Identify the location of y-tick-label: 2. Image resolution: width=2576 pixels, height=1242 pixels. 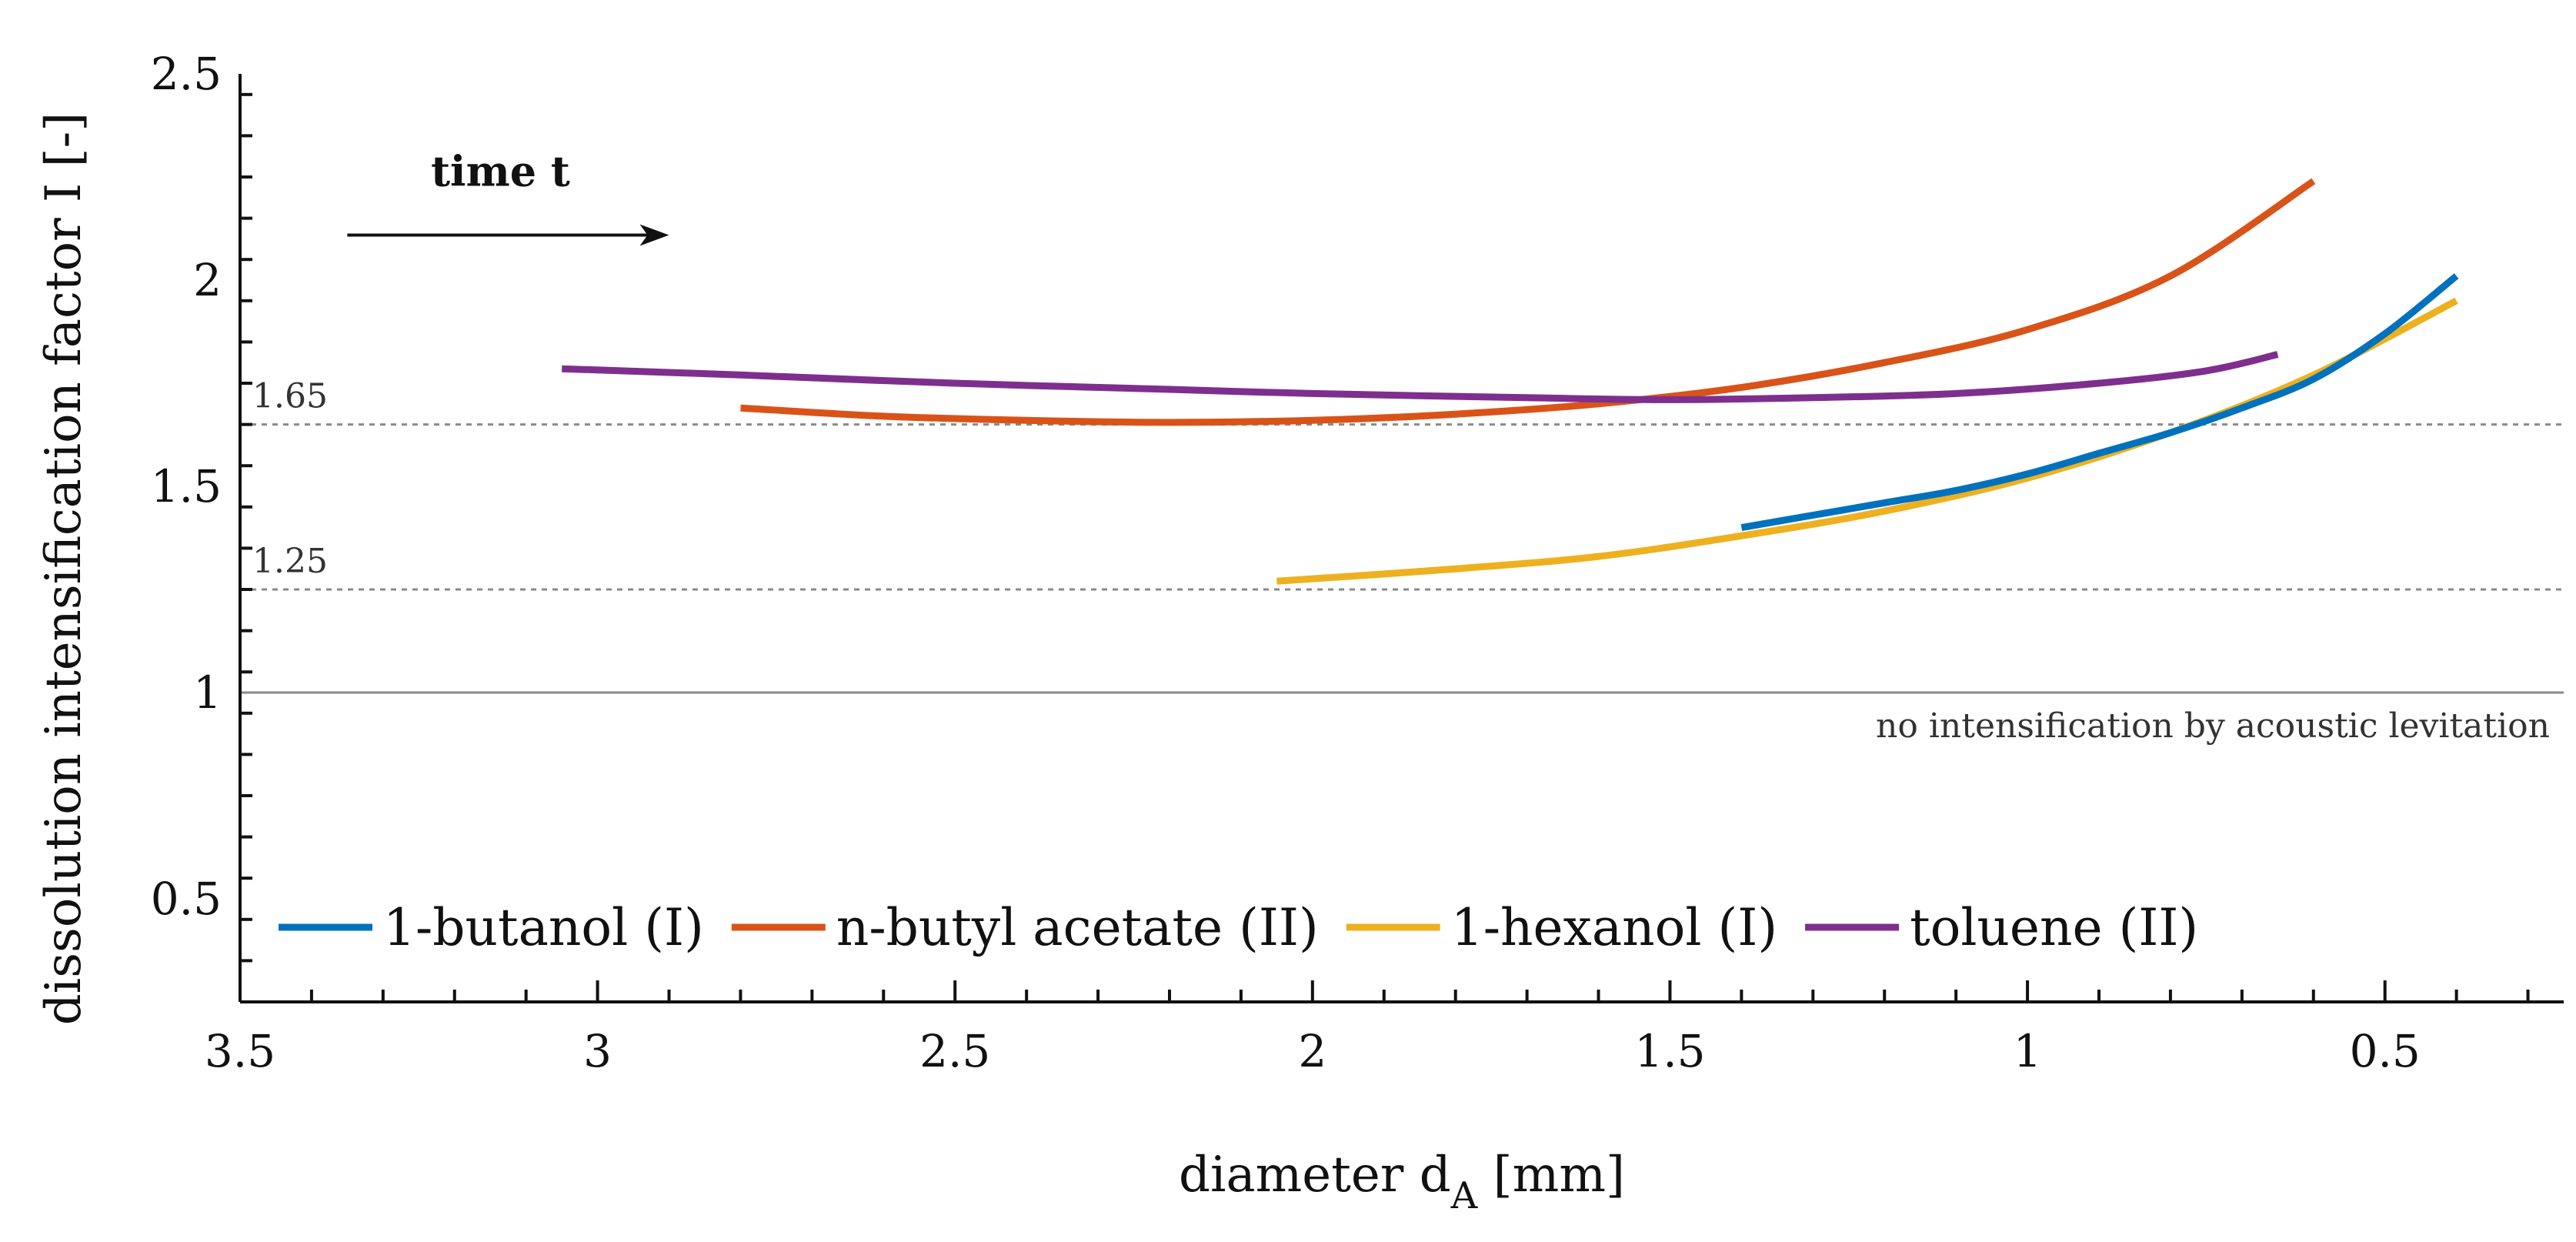
(207, 280).